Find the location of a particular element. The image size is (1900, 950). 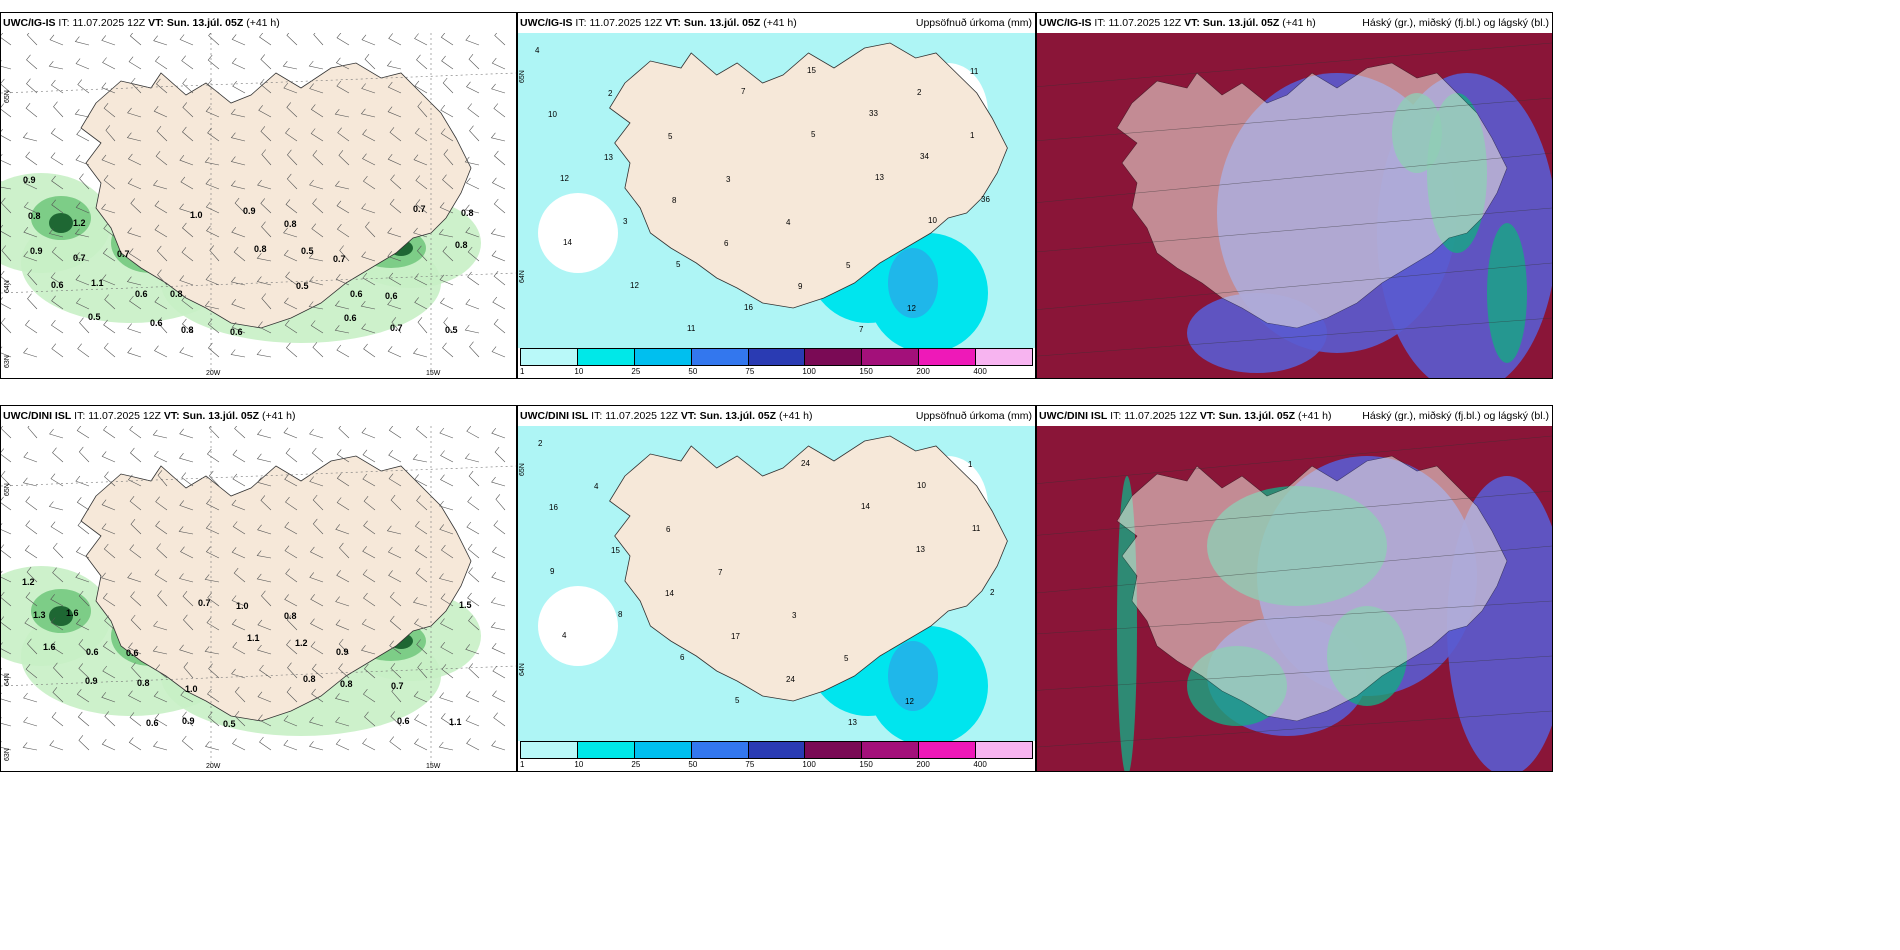

precip-value: 13 is located at coordinates (879, 177).